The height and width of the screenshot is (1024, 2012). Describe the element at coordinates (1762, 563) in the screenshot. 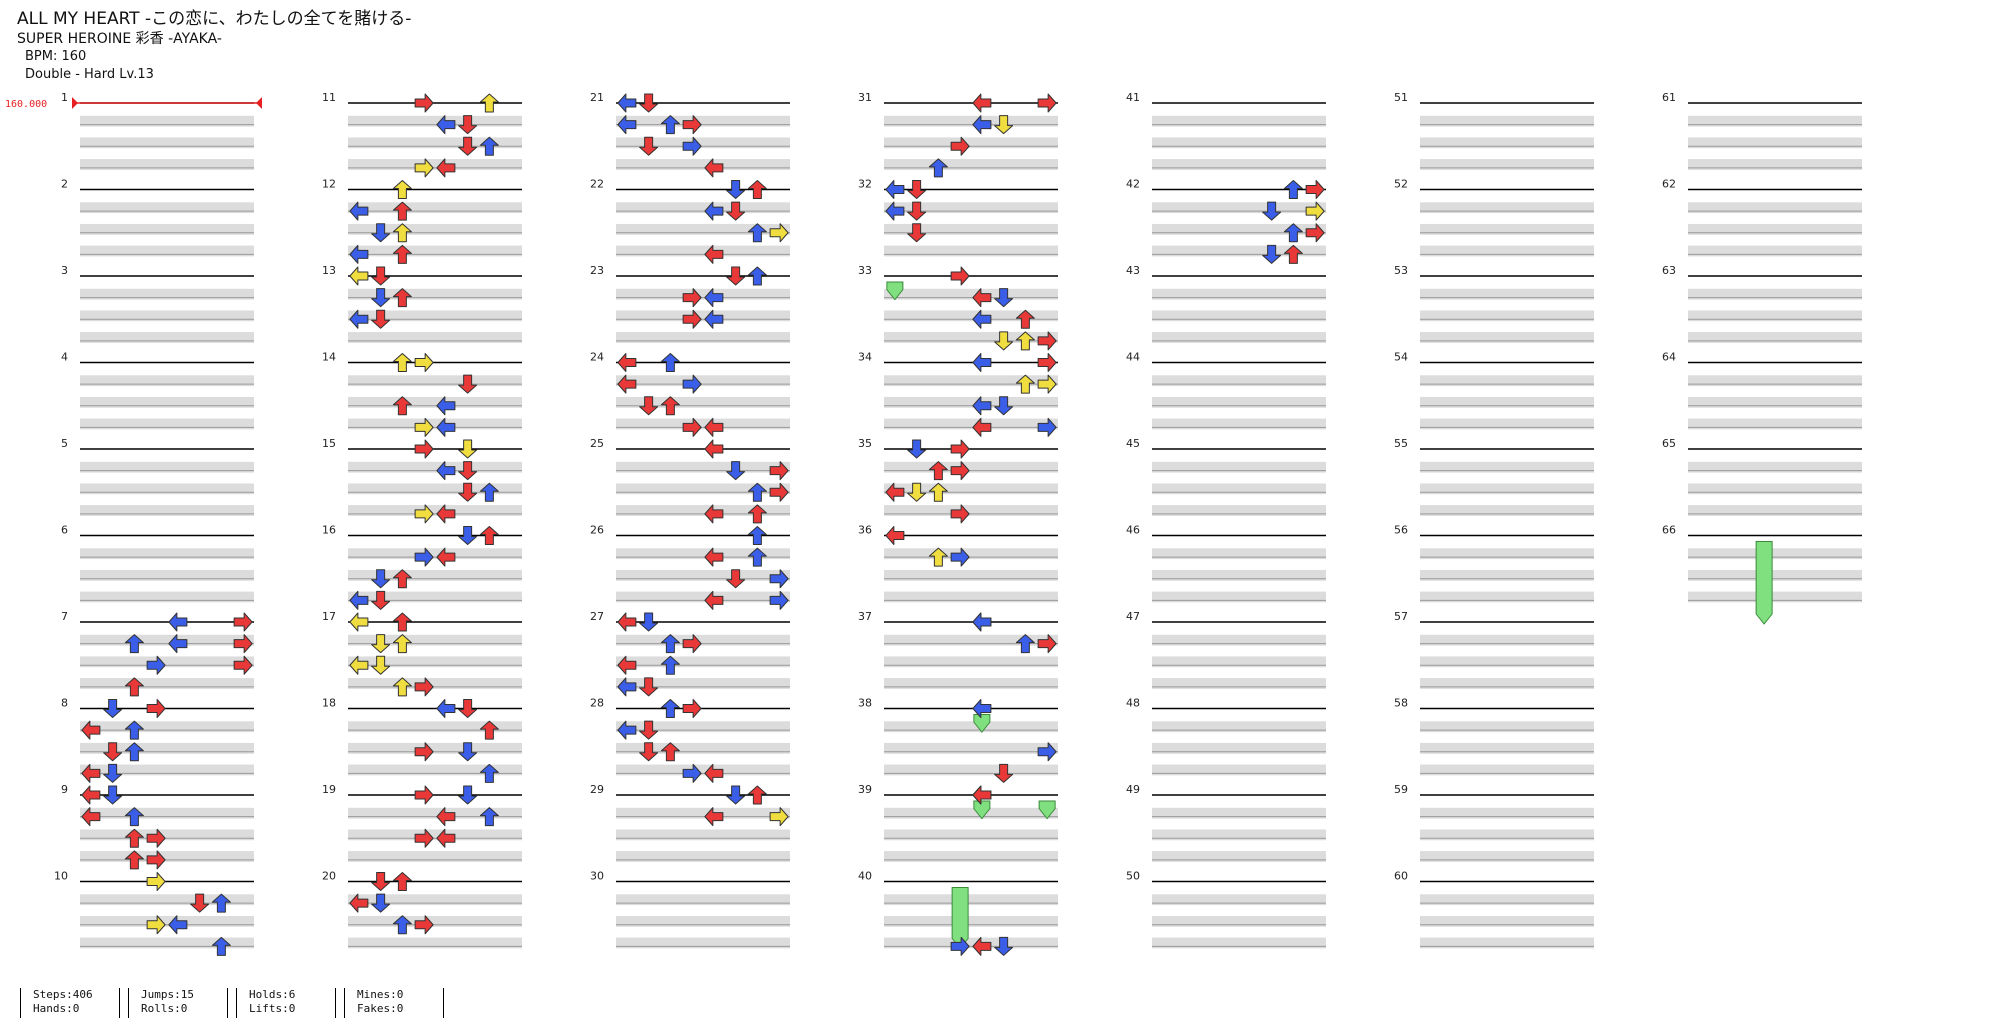

I see `measure: 66` at that location.